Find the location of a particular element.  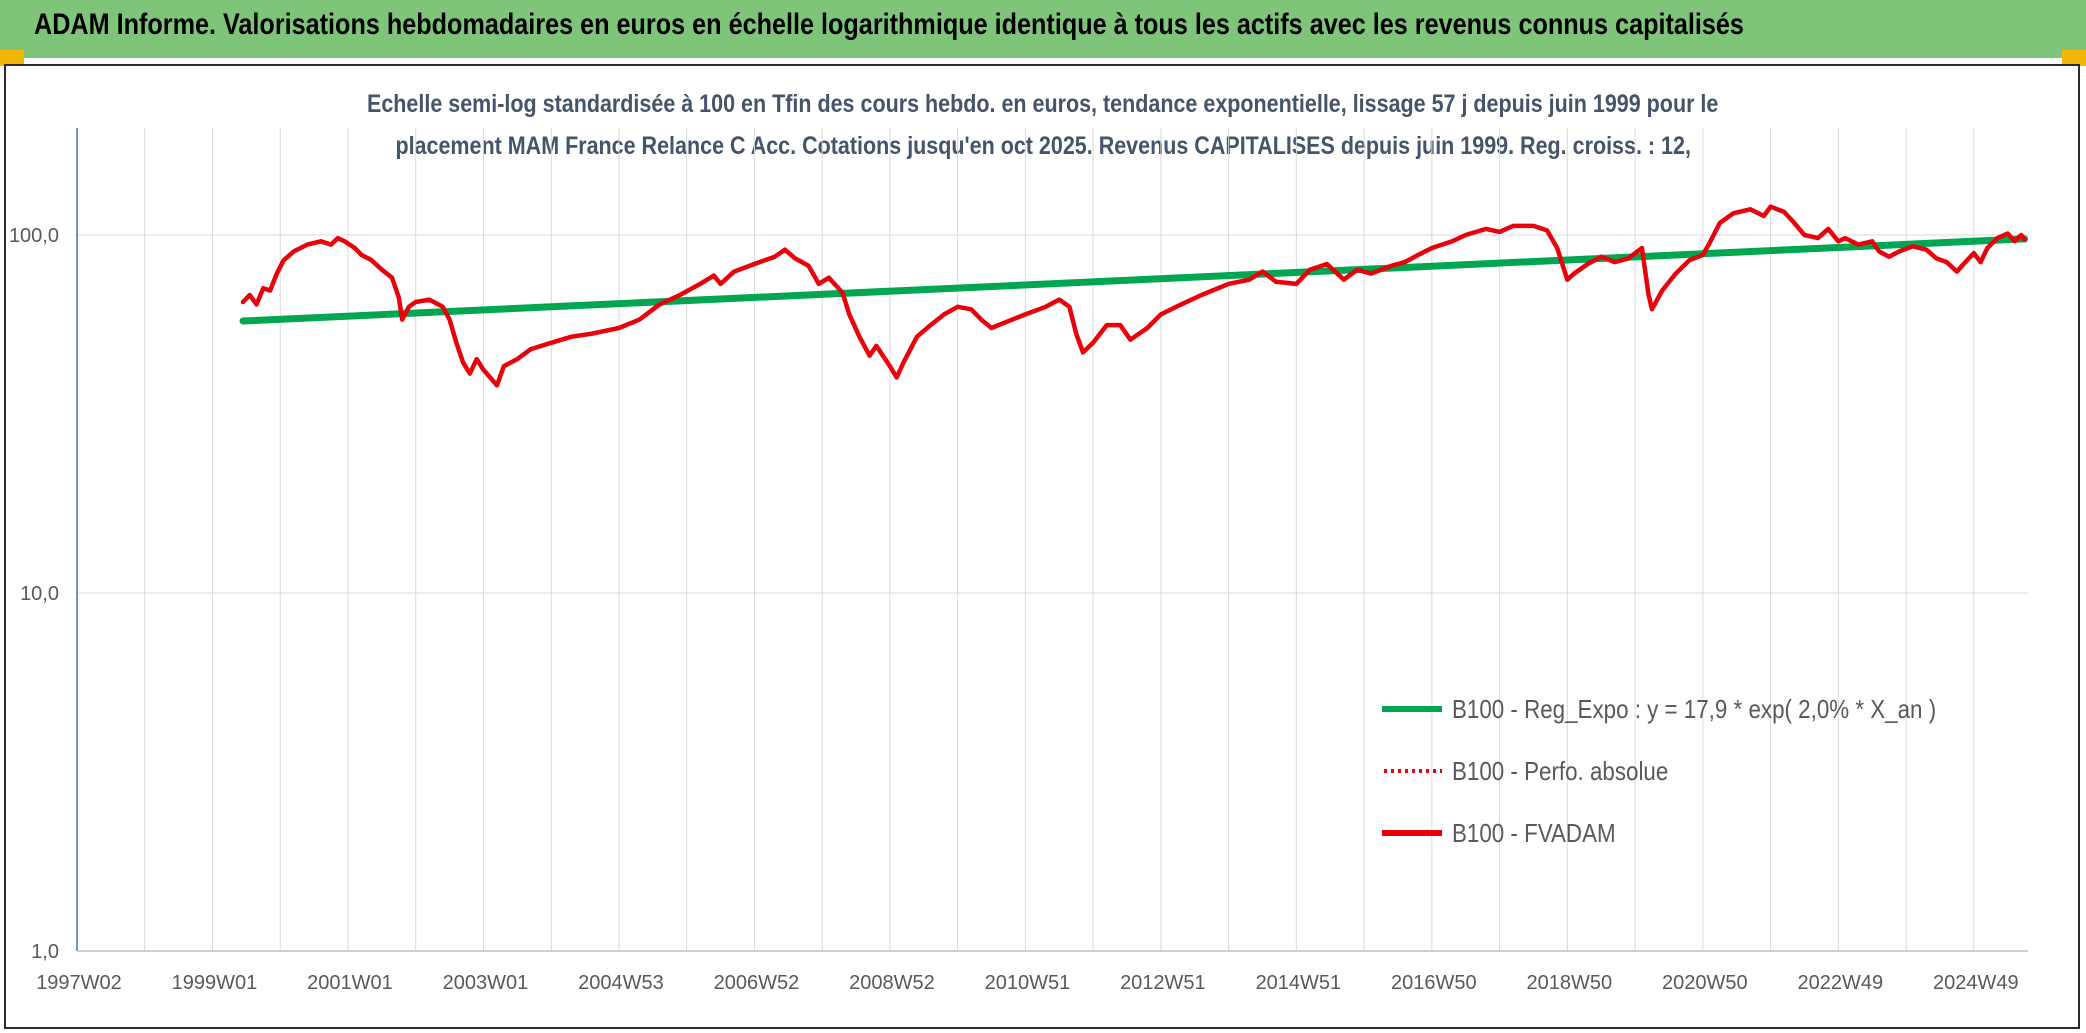

x-tick-label: 2004W53 is located at coordinates (621, 983).